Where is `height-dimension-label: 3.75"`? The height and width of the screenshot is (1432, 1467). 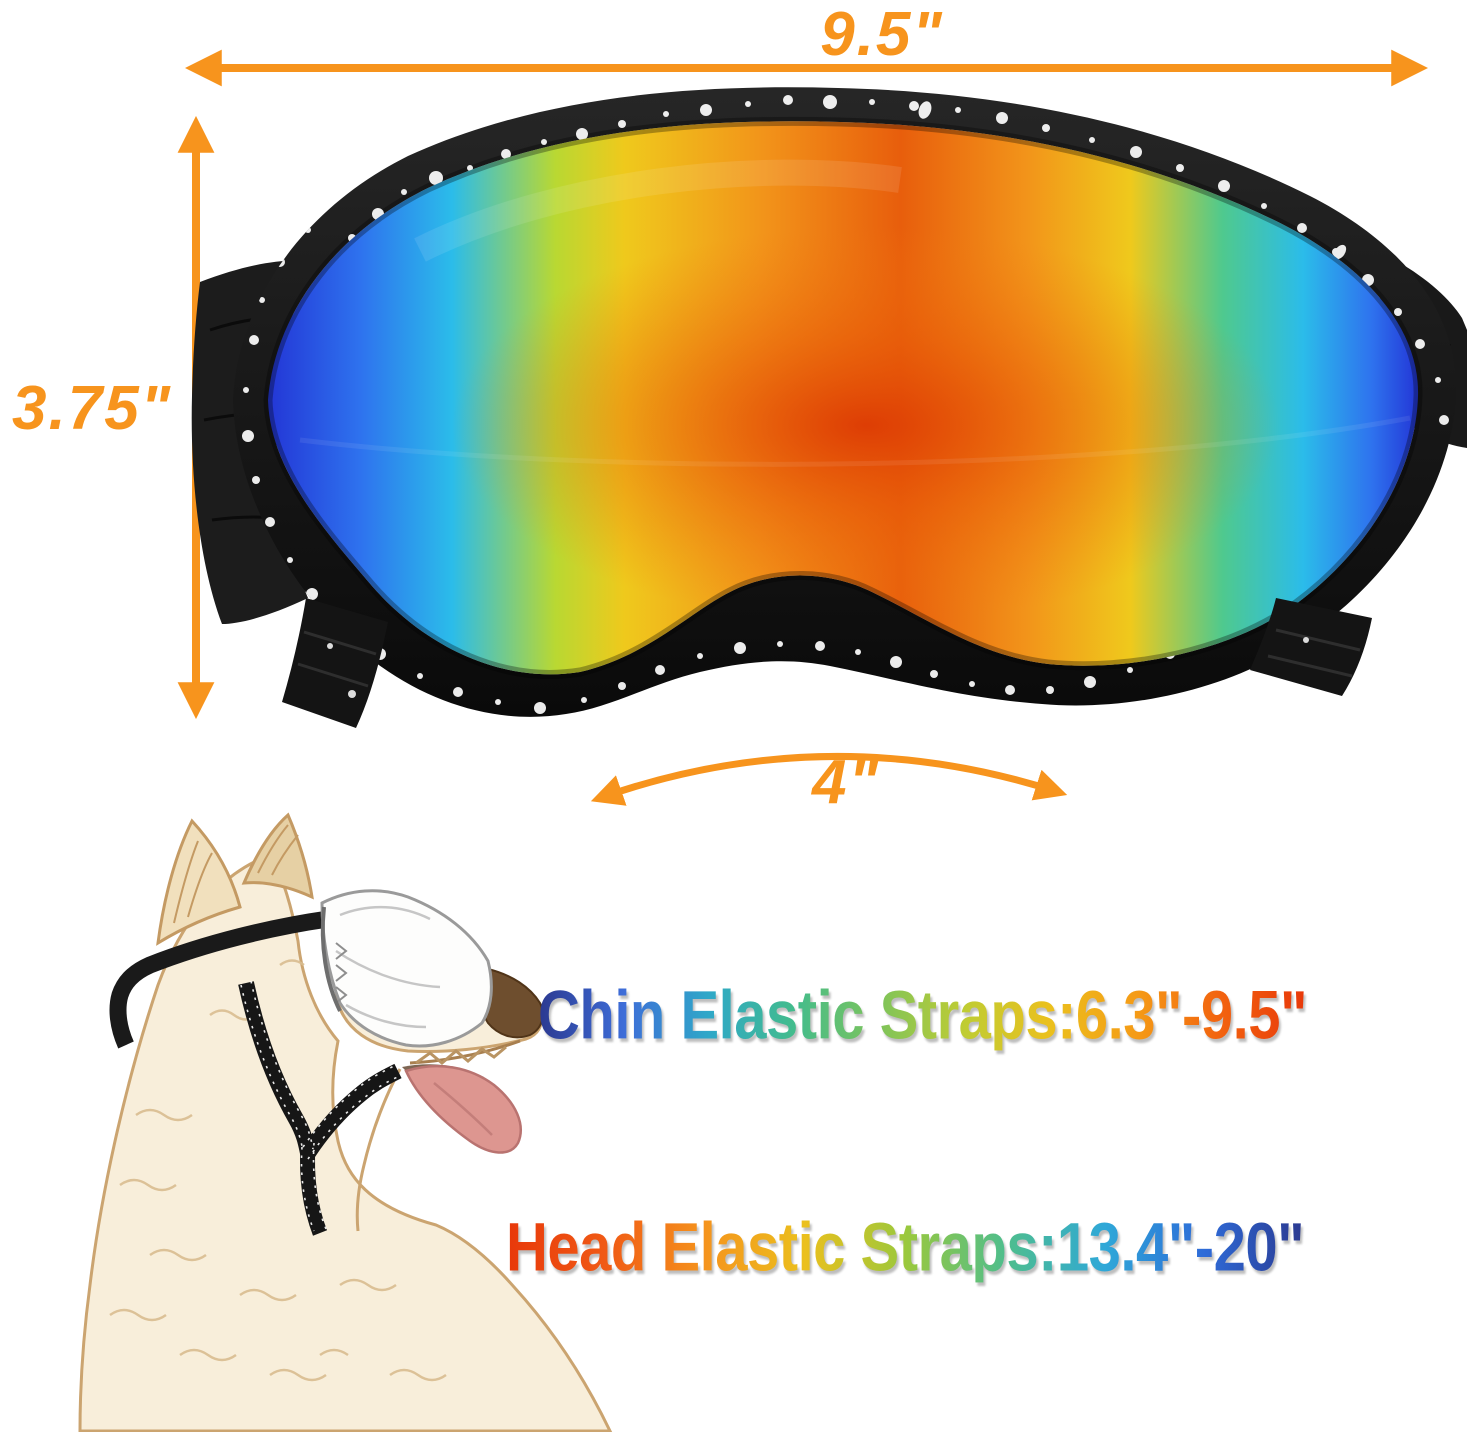
height-dimension-label: 3.75" is located at coordinates (92, 408).